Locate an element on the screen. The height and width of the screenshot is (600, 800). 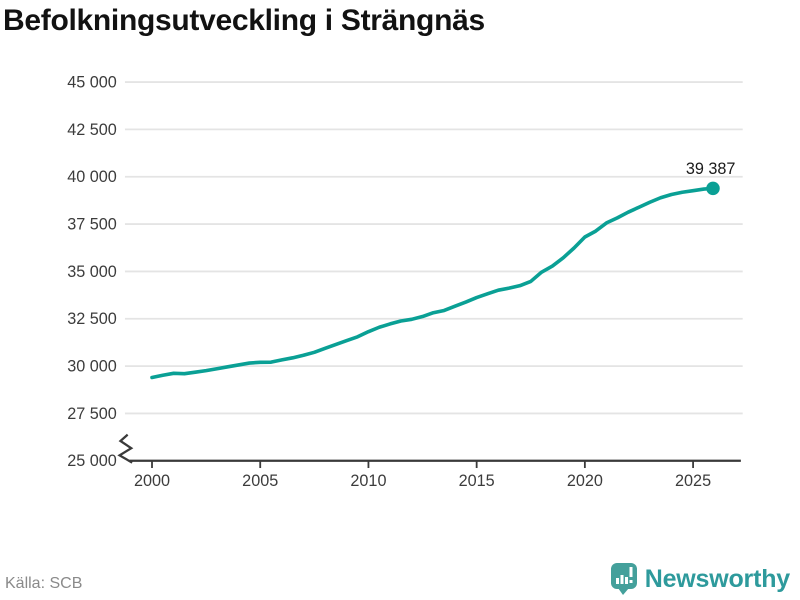
chart-title: Befolkningsutveckling i Strängnäs is located at coordinates (244, 20).